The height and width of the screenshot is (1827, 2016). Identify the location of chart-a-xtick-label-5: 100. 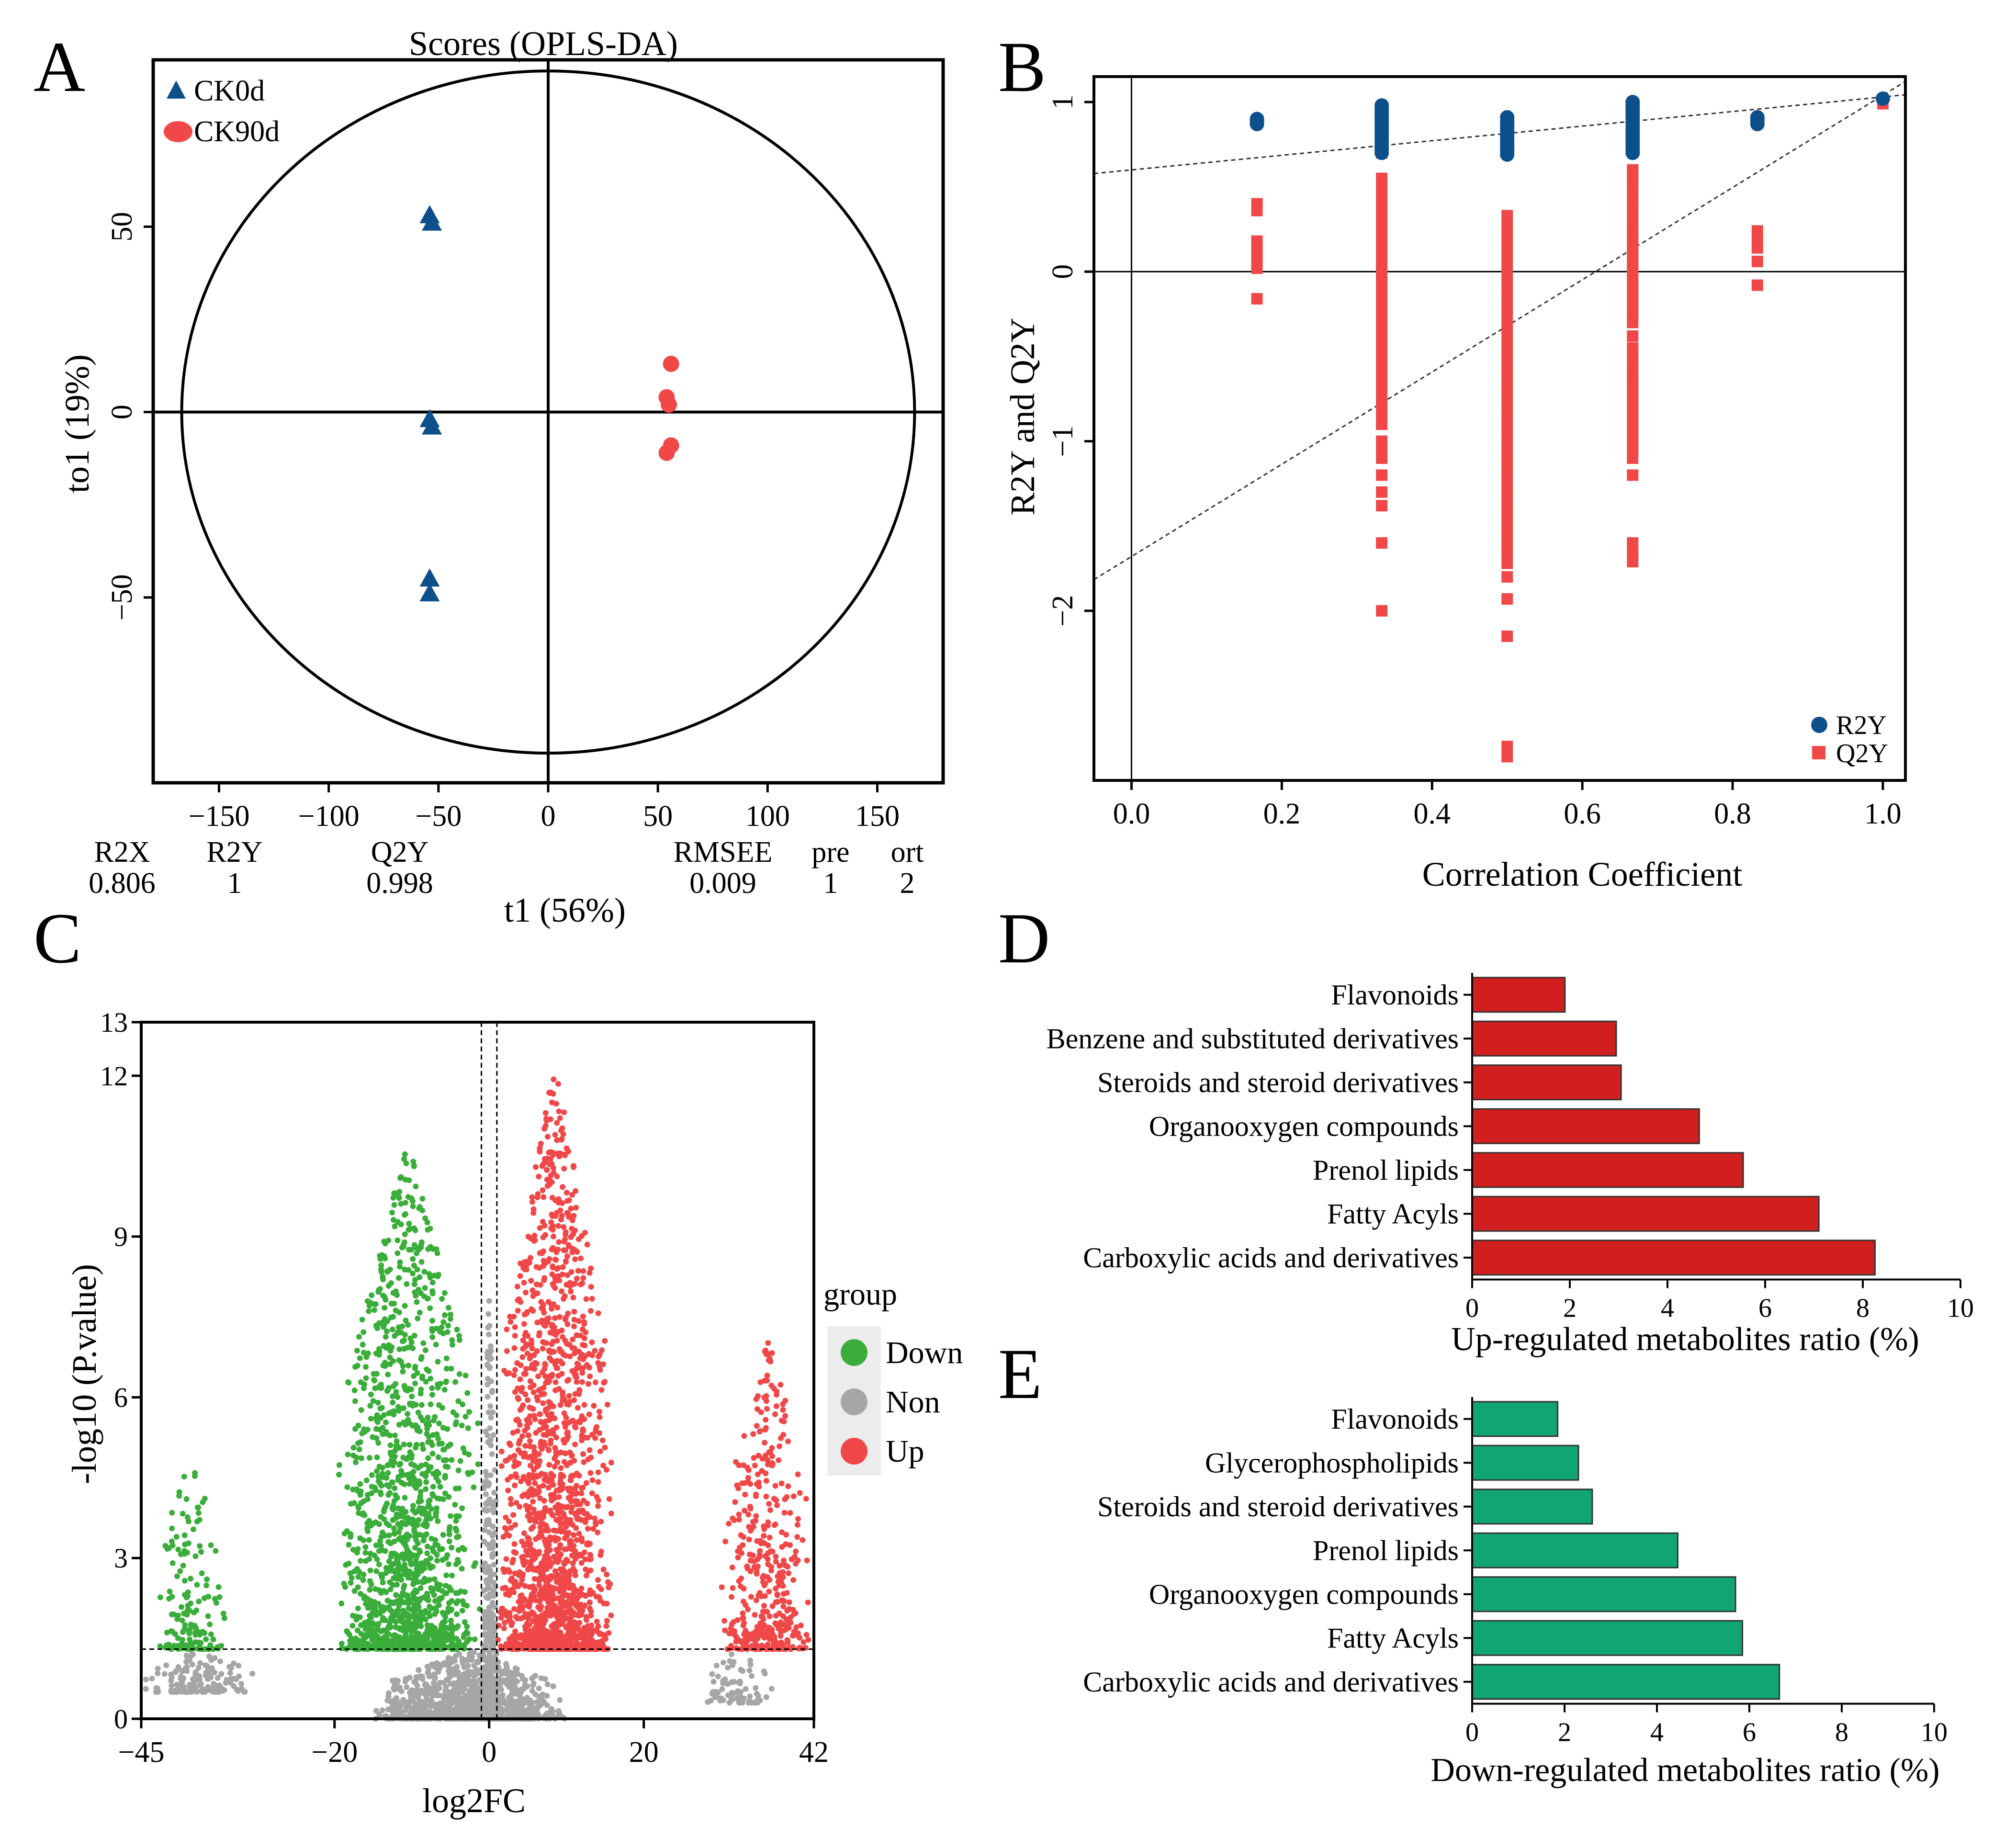
(767, 816).